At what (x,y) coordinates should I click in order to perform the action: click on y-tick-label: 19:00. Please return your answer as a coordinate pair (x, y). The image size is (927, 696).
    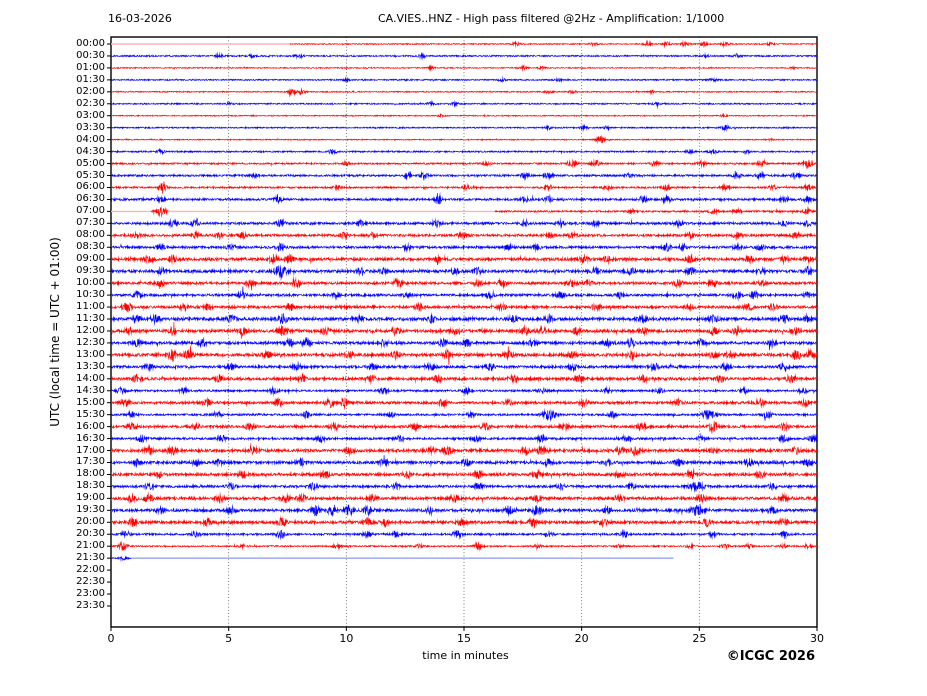
    Looking at the image, I should click on (90, 498).